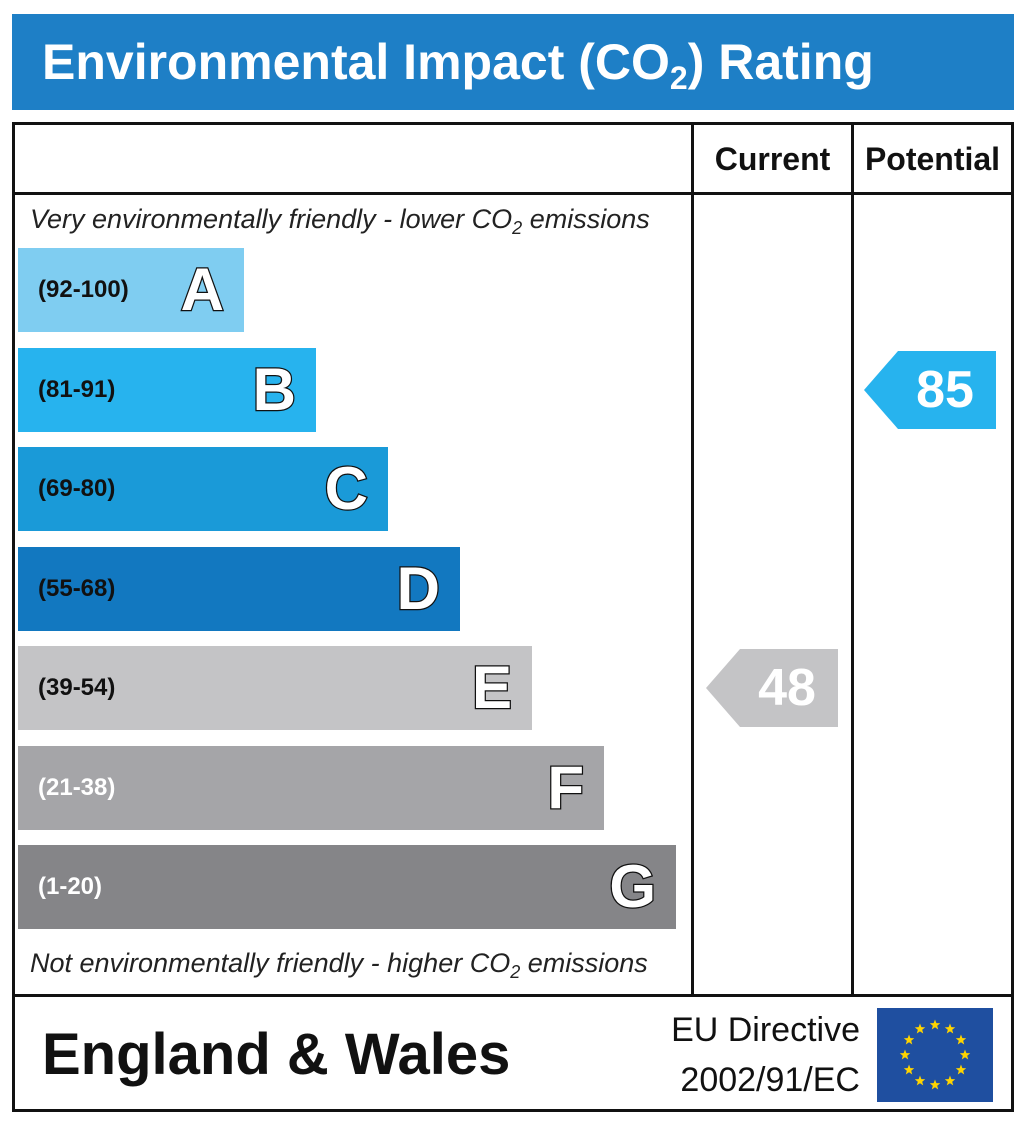 This screenshot has height=1124, width=1024. What do you see at coordinates (787, 688) in the screenshot?
I see `current-rating-value: 48` at bounding box center [787, 688].